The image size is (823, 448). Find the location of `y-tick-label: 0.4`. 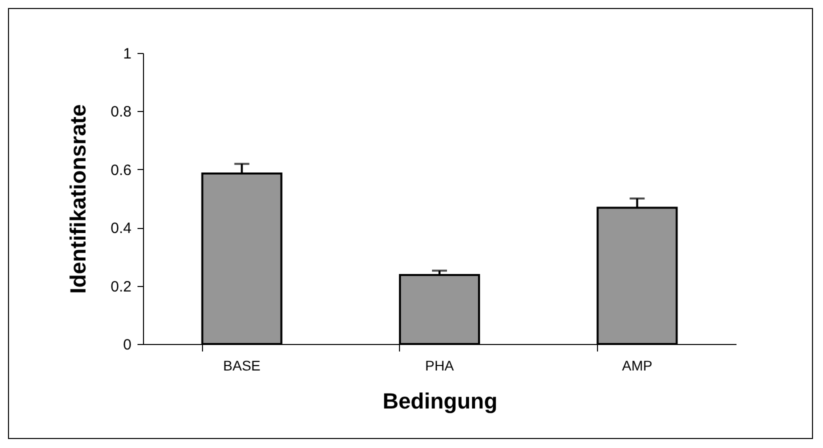

y-tick-label: 0.4 is located at coordinates (121, 229).